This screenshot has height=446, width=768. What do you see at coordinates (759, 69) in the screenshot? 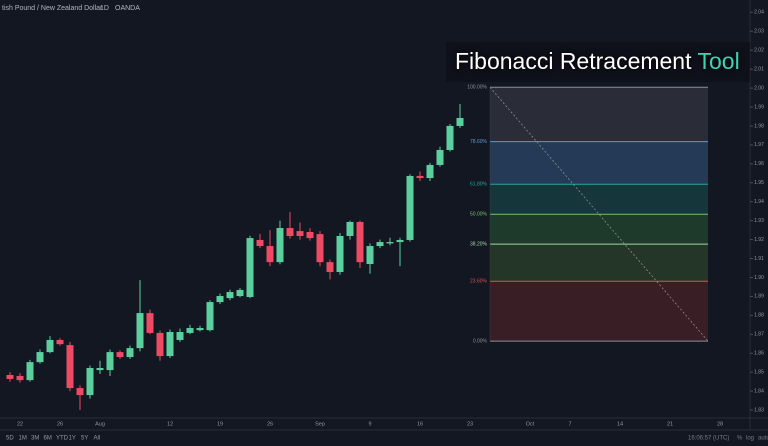
I see `y-tick-label: 2.01` at bounding box center [759, 69].